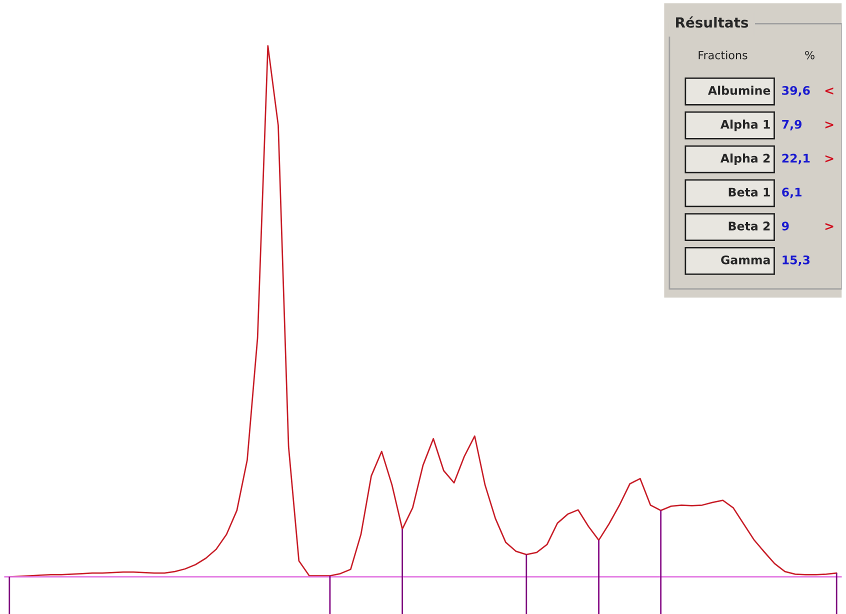  I want to click on text: 39,6, so click(796, 91).